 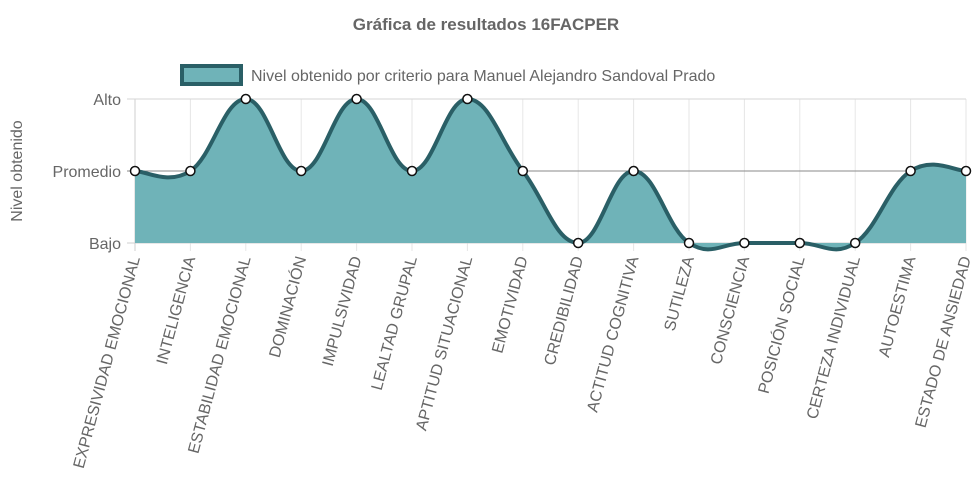 I want to click on x-tick-label: ACTITUD COGNITIVA, so click(x=613, y=334).